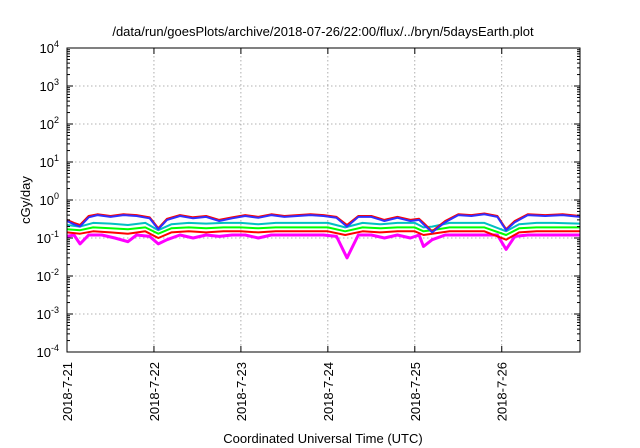  Describe the element at coordinates (48, 313) in the screenshot. I see `y-tick-label: 10⁻³` at that location.